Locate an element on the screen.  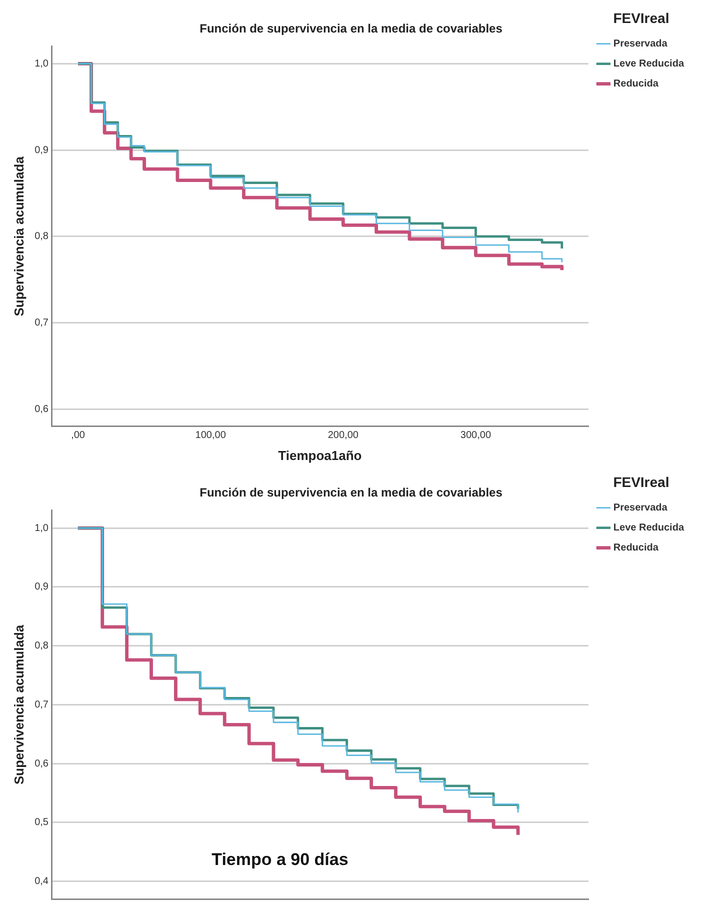
x-tick-label: 300,00 is located at coordinates (476, 436).